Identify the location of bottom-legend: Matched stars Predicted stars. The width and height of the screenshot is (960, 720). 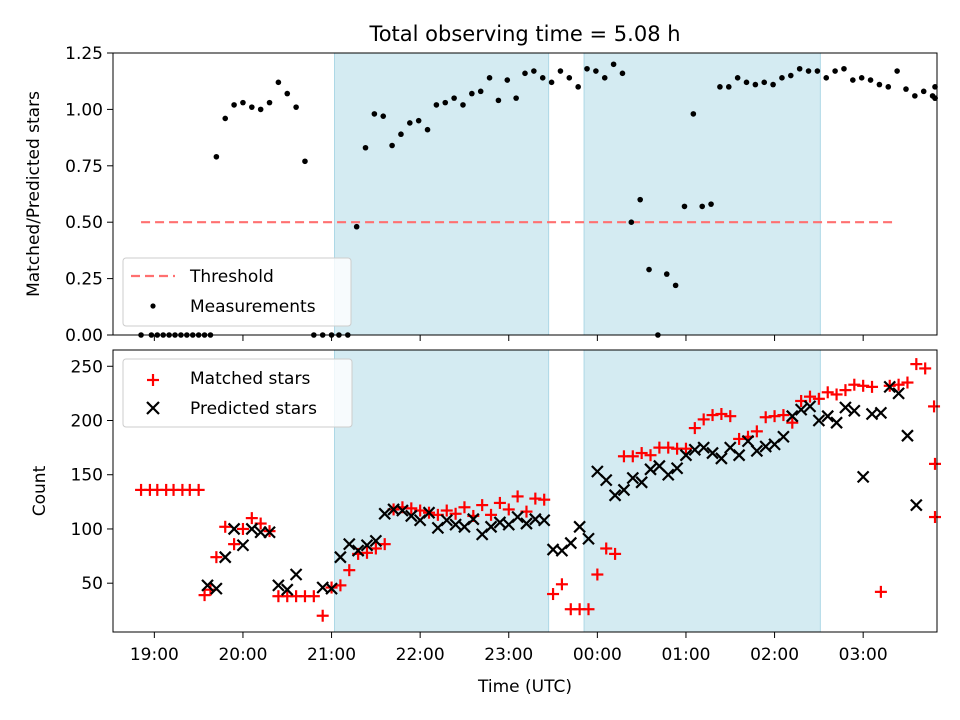
(237, 393).